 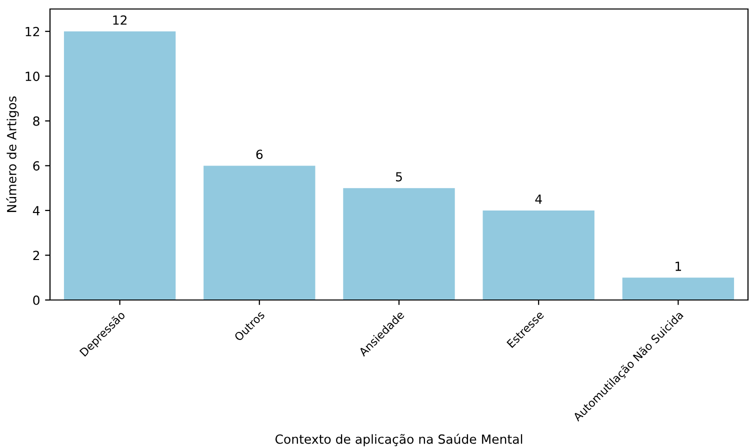 What do you see at coordinates (398, 440) in the screenshot?
I see `x-axis-title: Contexto de aplicação na Saúde Mental` at bounding box center [398, 440].